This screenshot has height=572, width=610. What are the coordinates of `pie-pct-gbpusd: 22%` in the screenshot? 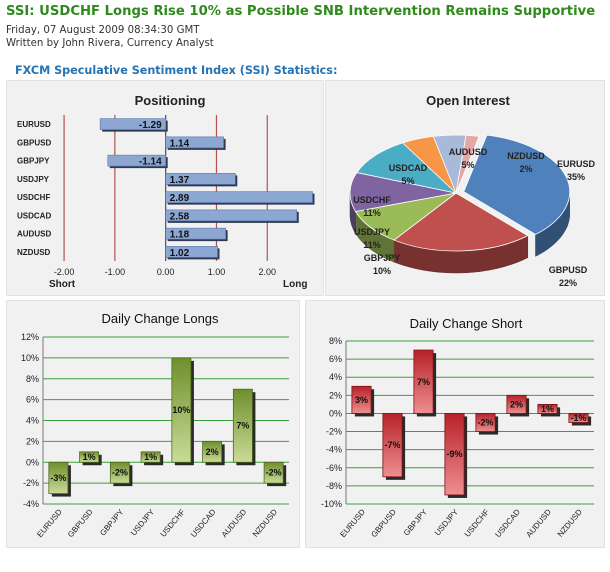 It's located at (568, 283).